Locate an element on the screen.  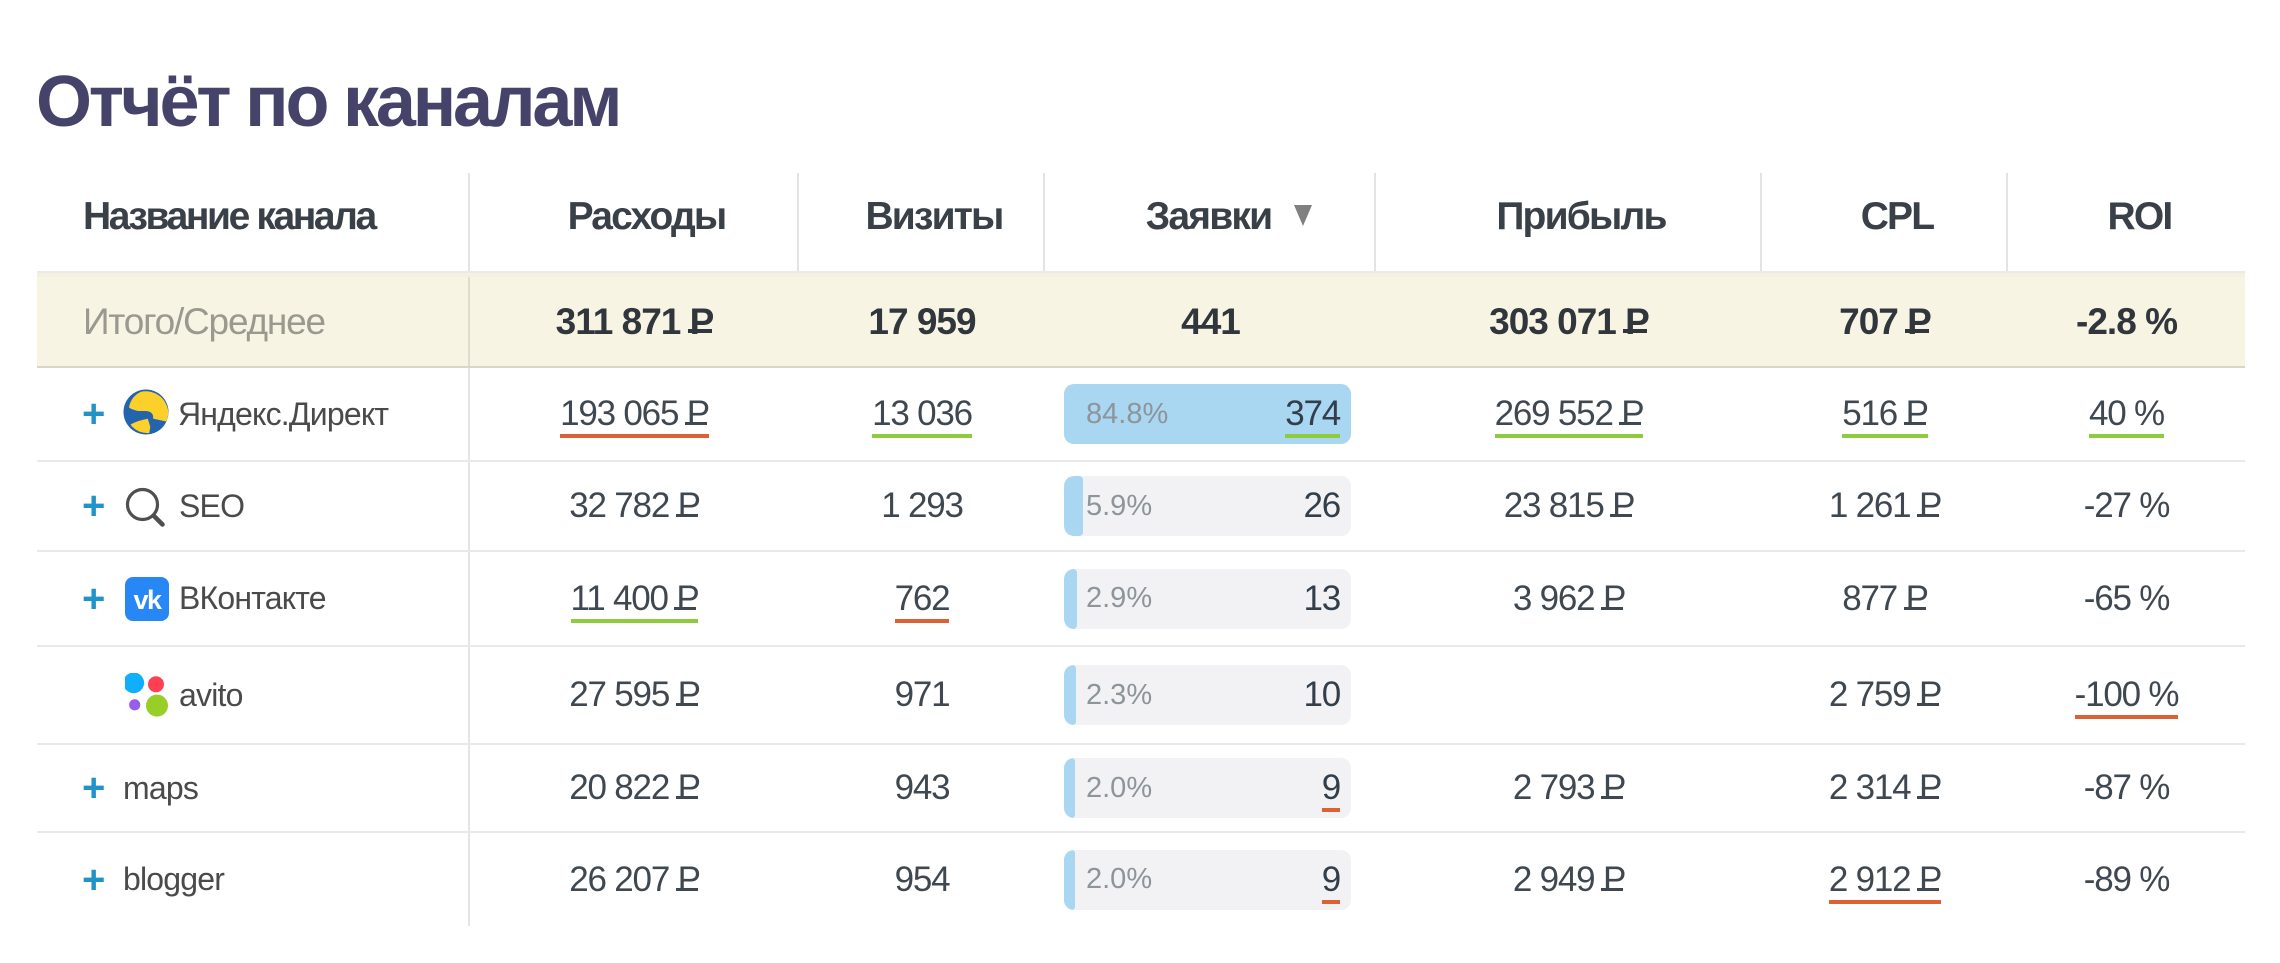
svg-text: vk is located at coordinates (148, 600).